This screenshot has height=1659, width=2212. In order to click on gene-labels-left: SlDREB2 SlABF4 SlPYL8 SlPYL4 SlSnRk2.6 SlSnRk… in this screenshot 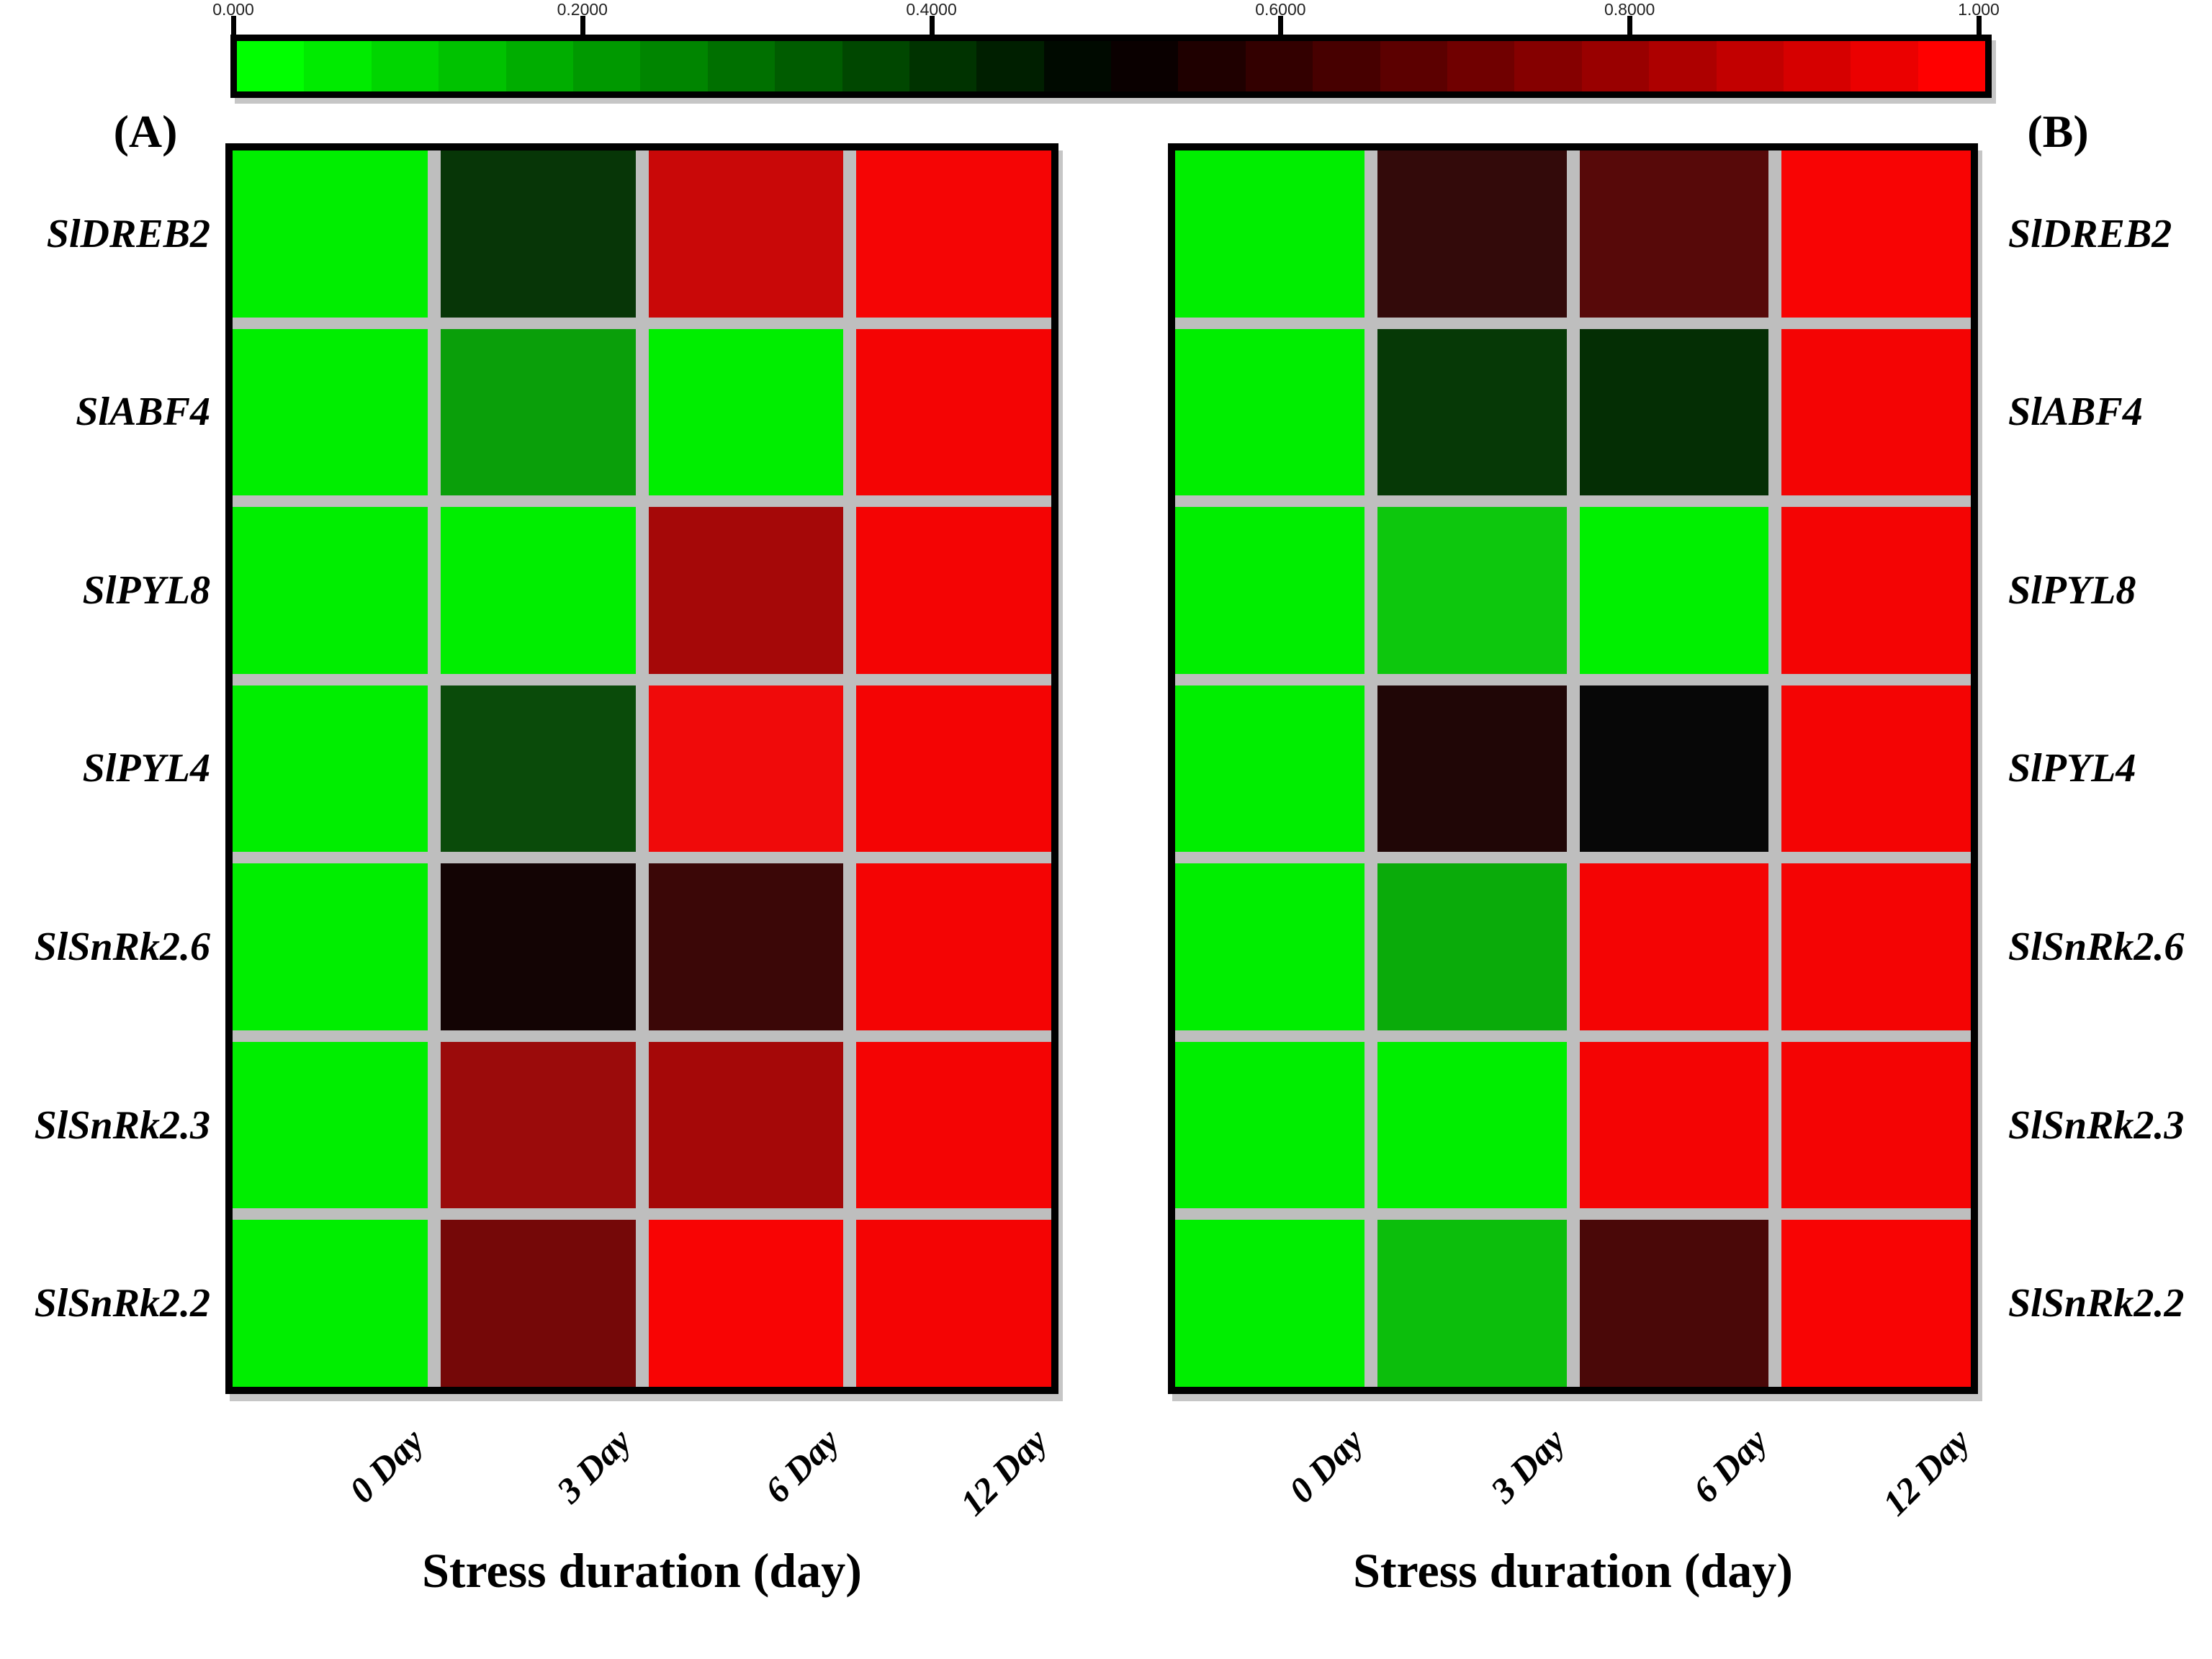, I will do `click(108, 768)`.